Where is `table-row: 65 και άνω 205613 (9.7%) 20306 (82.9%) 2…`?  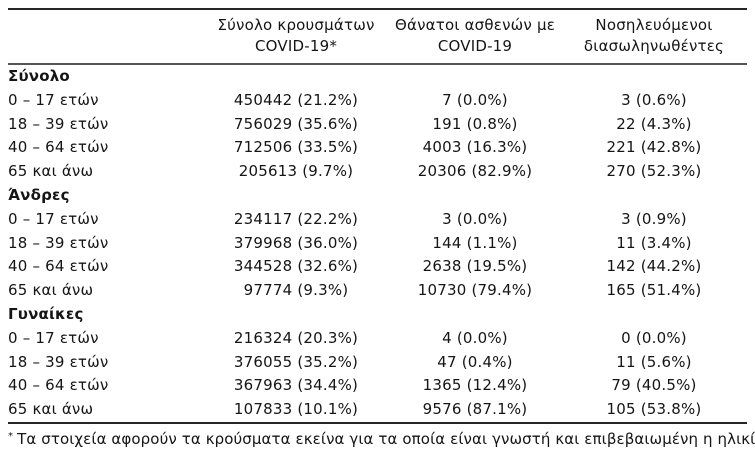 table-row: 65 και άνω 205613 (9.7%) 20306 (82.9%) 2… is located at coordinates (377, 172).